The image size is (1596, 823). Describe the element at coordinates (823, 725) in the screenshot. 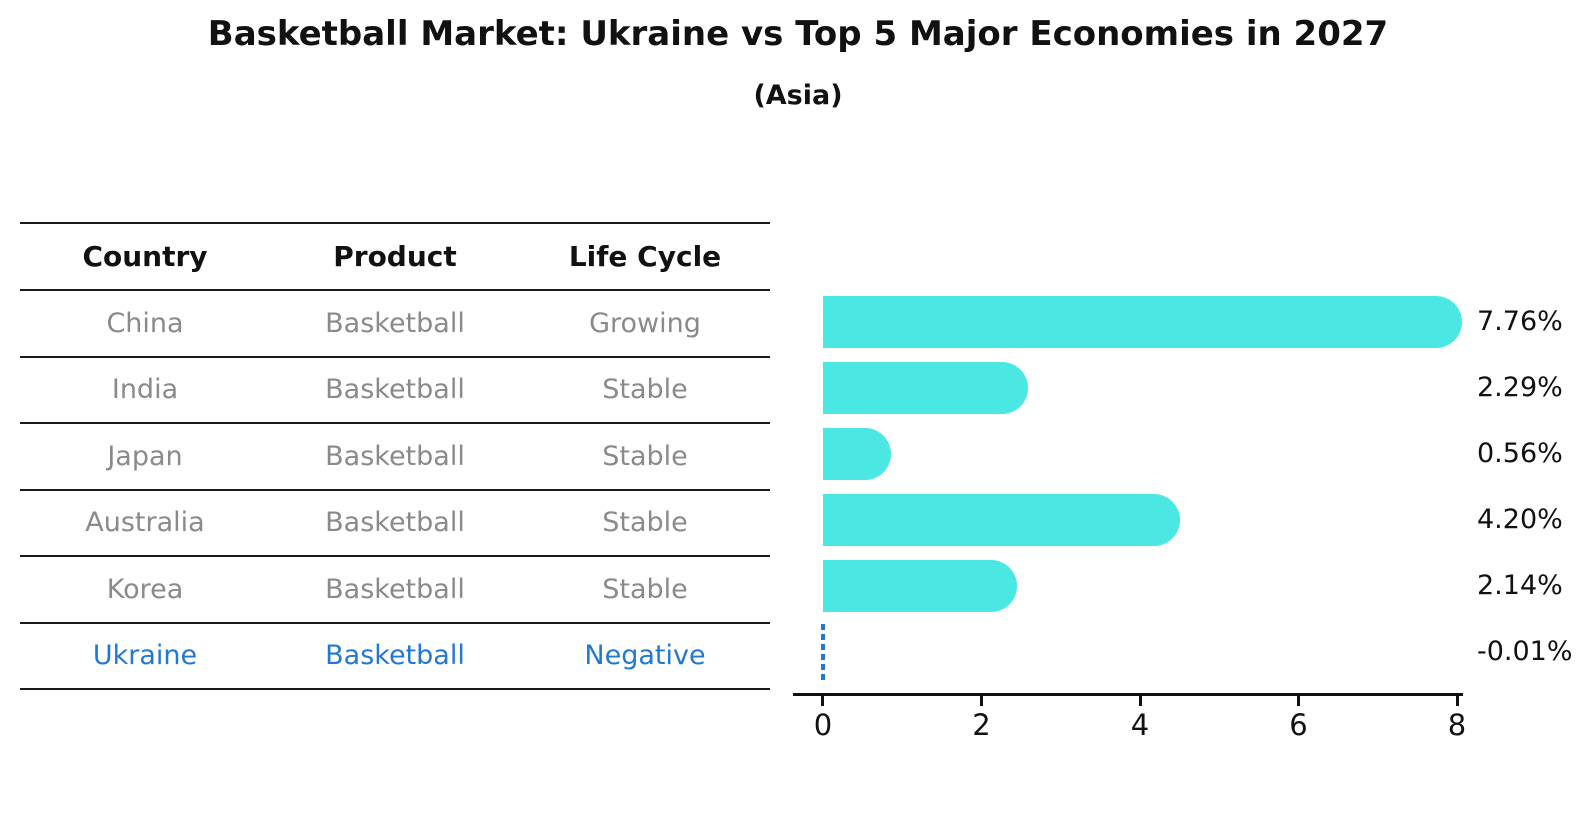

I see `x-axis-tick-label: 0` at that location.